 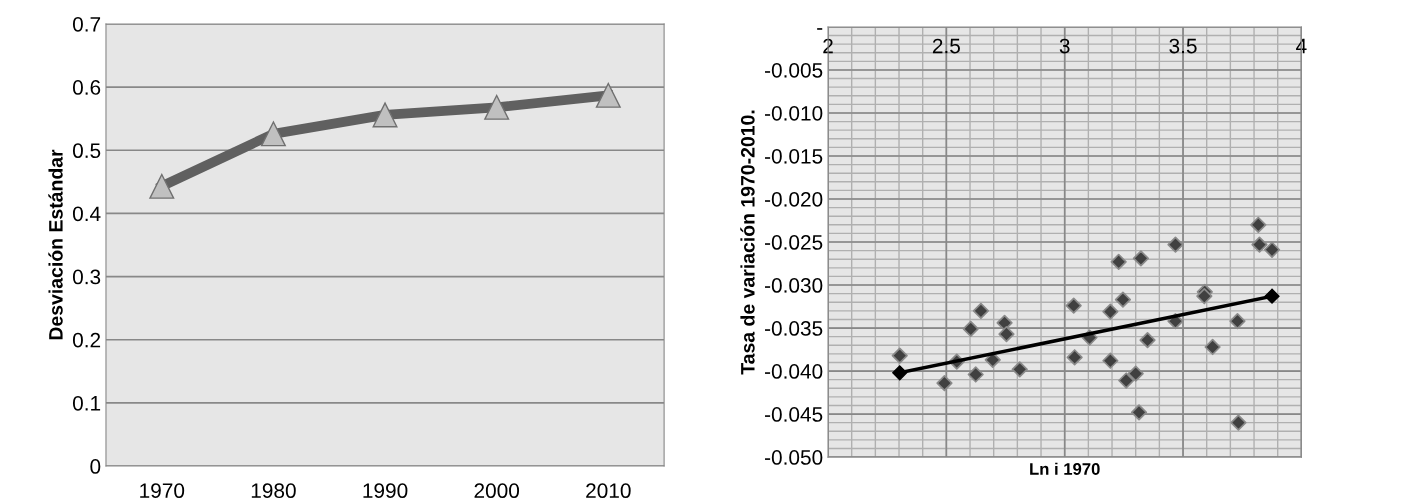 What do you see at coordinates (1064, 46) in the screenshot?
I see `x-tick-label: 3` at bounding box center [1064, 46].